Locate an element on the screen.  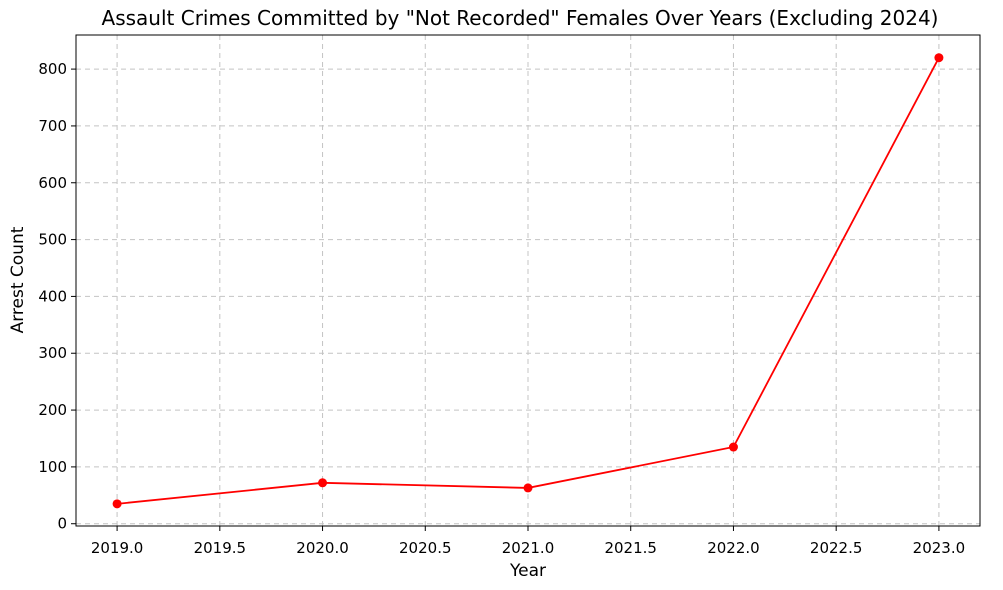
x-tick-label: 2021.5 is located at coordinates (630, 548).